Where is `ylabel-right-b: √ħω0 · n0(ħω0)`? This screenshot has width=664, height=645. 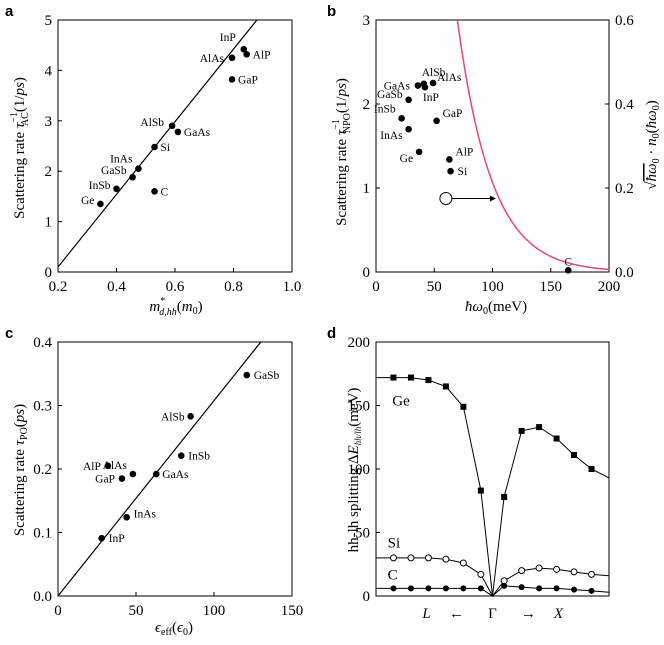 ylabel-right-b: √ħω0 · n0(ħω0) is located at coordinates (653, 144).